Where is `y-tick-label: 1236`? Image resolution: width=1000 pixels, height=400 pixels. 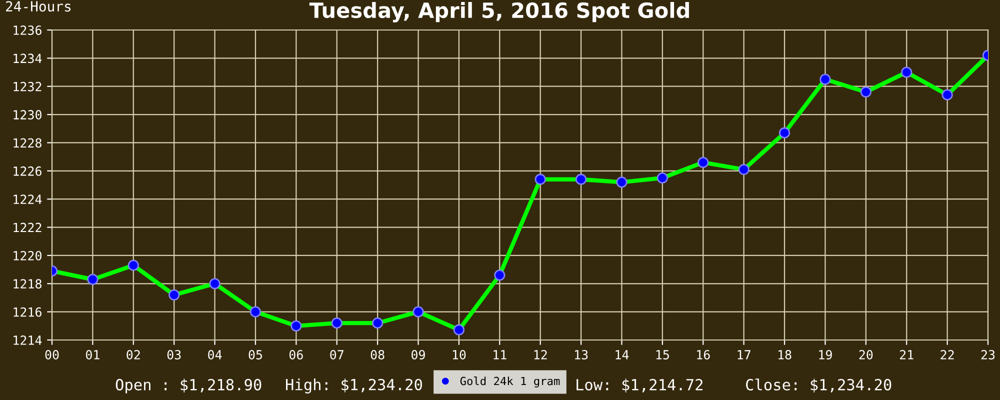
y-tick-label: 1236 is located at coordinates (28, 30).